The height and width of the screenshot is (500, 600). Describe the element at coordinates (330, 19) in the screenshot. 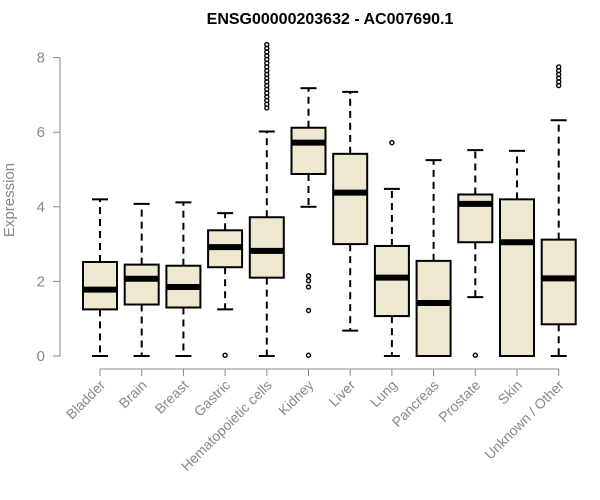

I see `chart-title: ENSG00000203632 - AC007690.1` at that location.